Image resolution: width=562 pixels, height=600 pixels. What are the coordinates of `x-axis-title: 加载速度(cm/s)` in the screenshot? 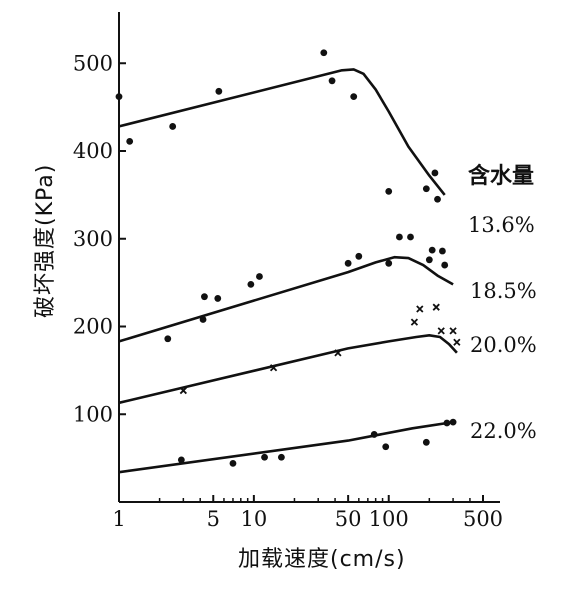 It's located at (322, 559).